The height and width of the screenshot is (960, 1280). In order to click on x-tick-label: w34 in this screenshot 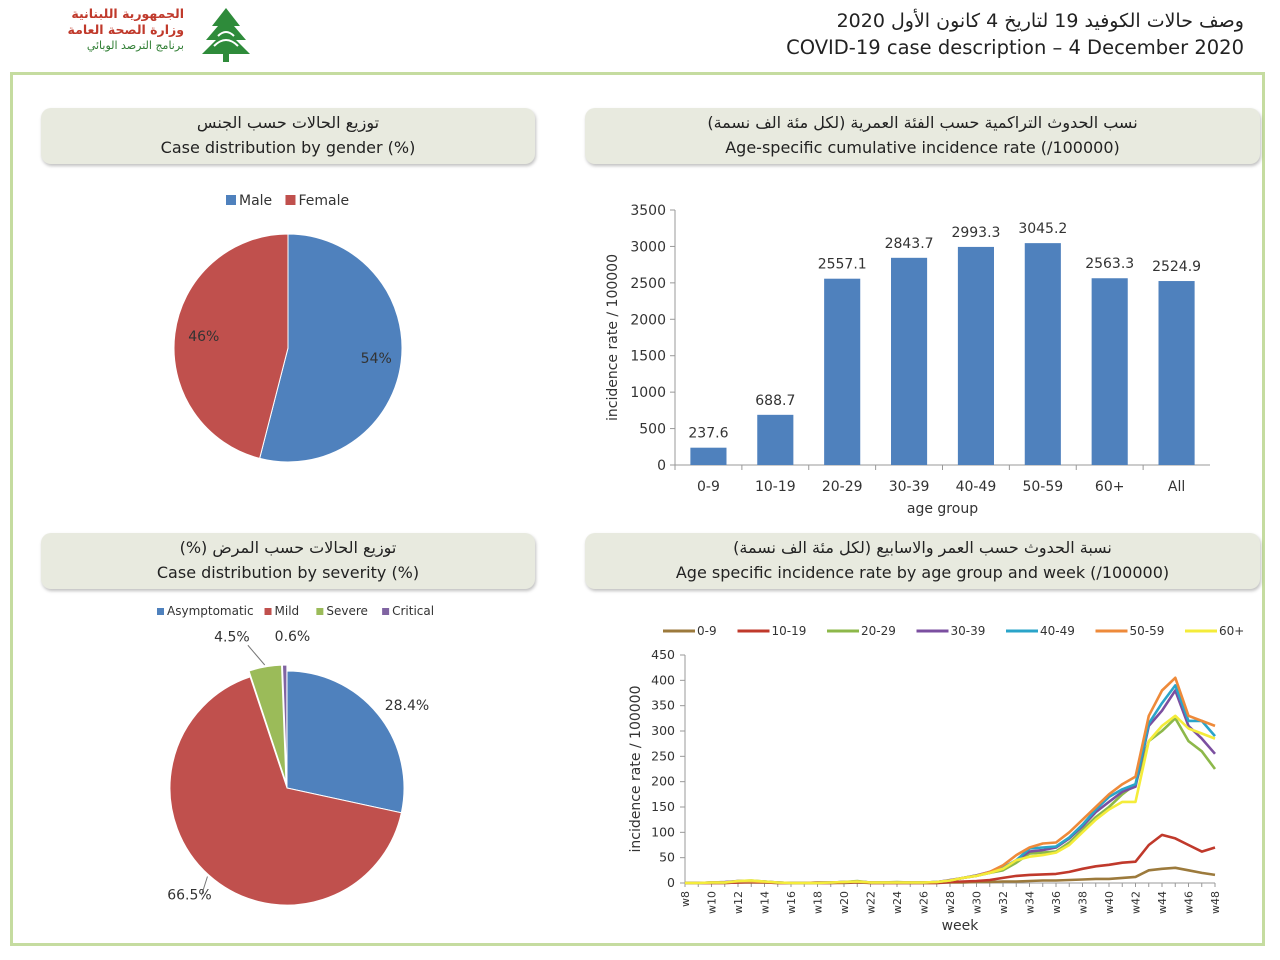, I will do `click(1030, 902)`.